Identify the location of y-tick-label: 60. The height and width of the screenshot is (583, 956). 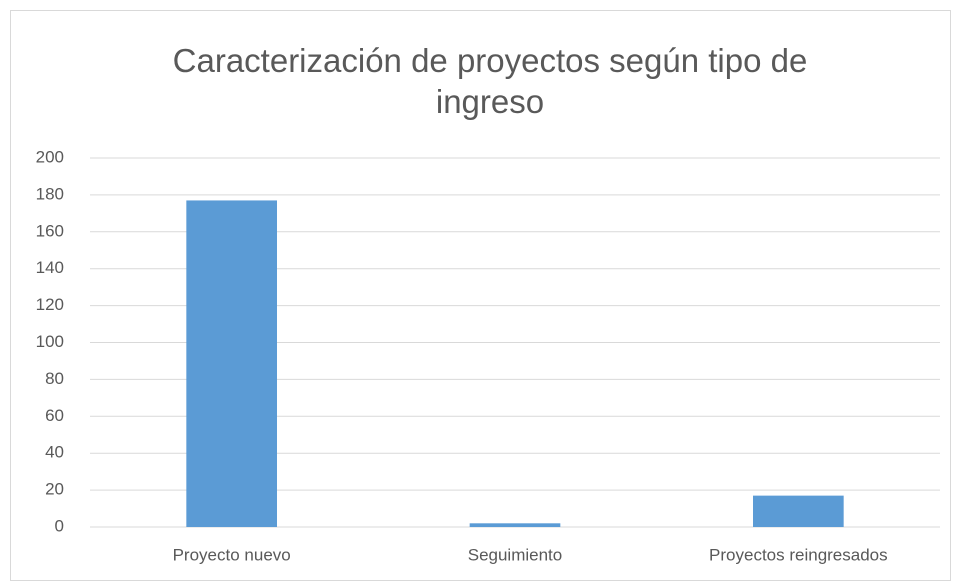
(54, 415).